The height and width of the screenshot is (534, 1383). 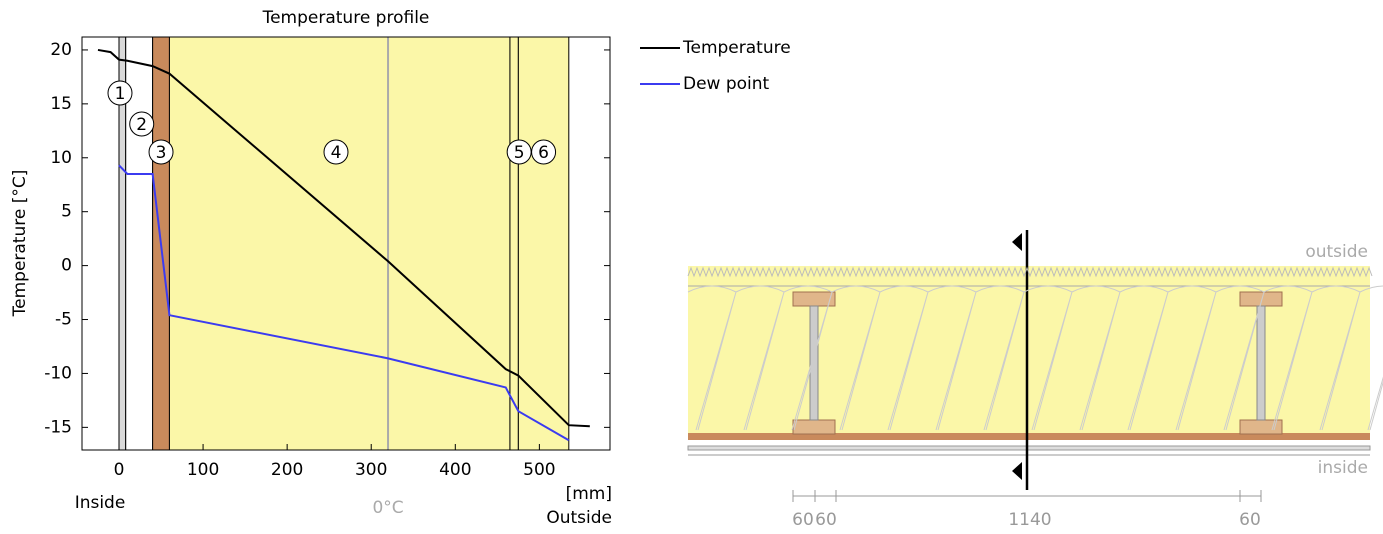 What do you see at coordinates (1029, 448) in the screenshot?
I see `lining` at bounding box center [1029, 448].